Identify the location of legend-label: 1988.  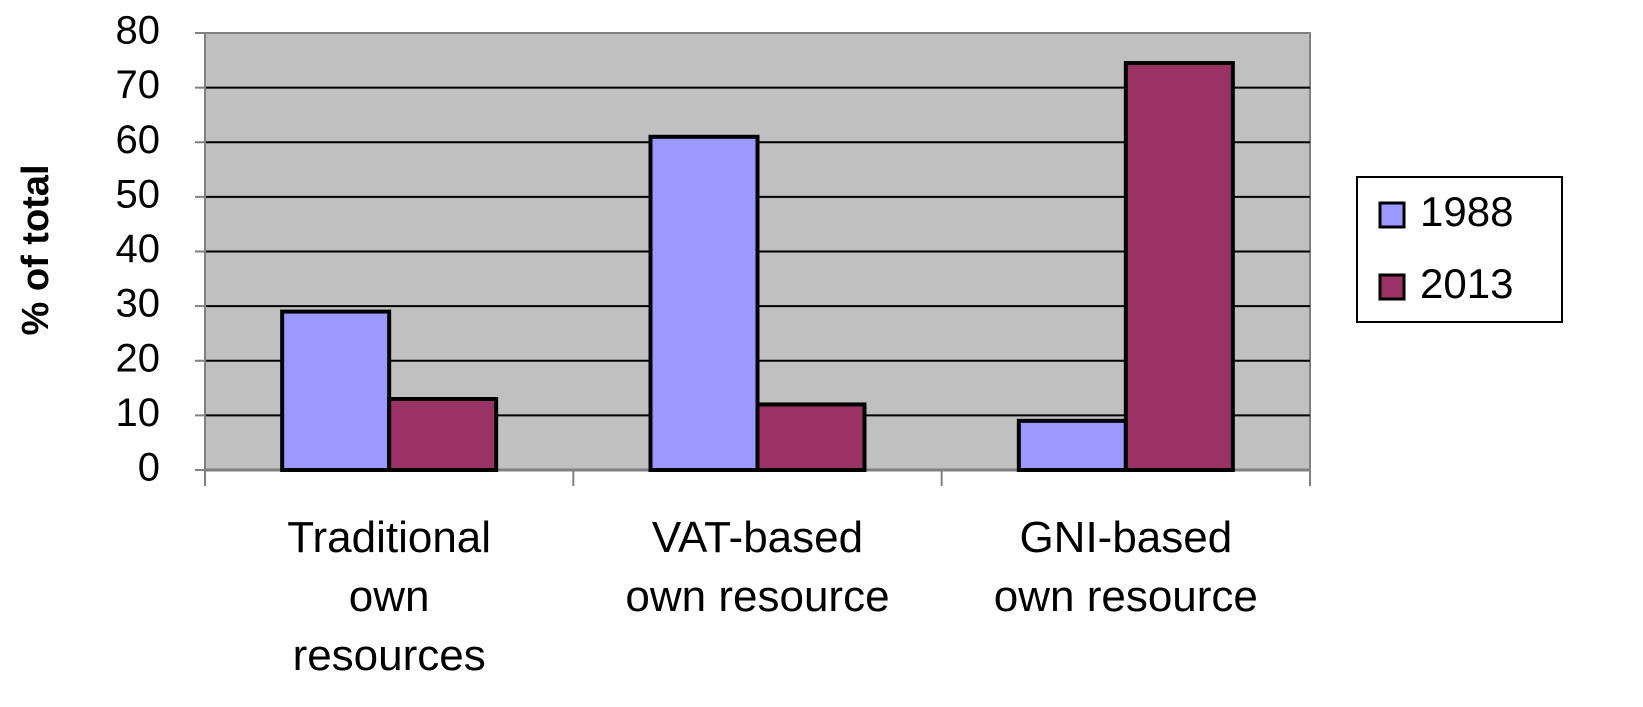
(1466, 211).